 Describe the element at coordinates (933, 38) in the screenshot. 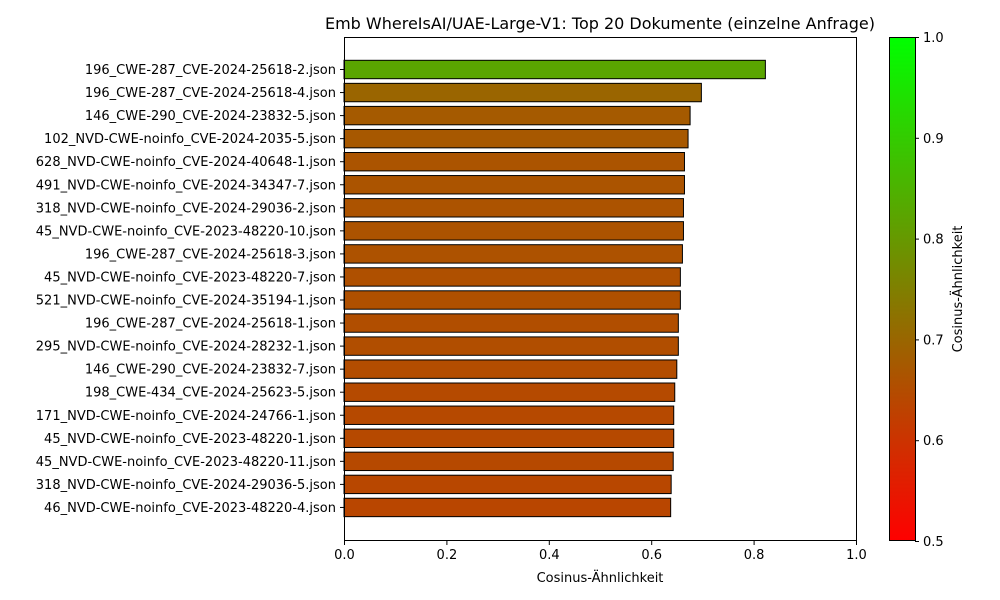

I see `colorbar-tick-label: 1.0` at that location.